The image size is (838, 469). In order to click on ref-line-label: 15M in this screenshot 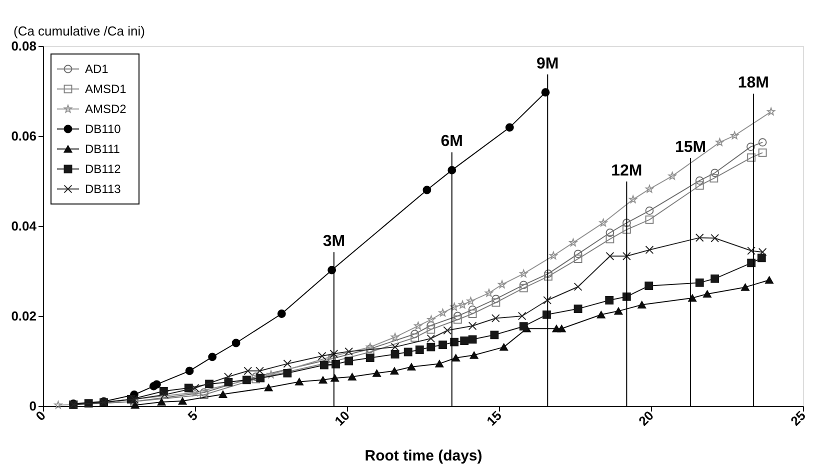, I will do `click(690, 147)`.